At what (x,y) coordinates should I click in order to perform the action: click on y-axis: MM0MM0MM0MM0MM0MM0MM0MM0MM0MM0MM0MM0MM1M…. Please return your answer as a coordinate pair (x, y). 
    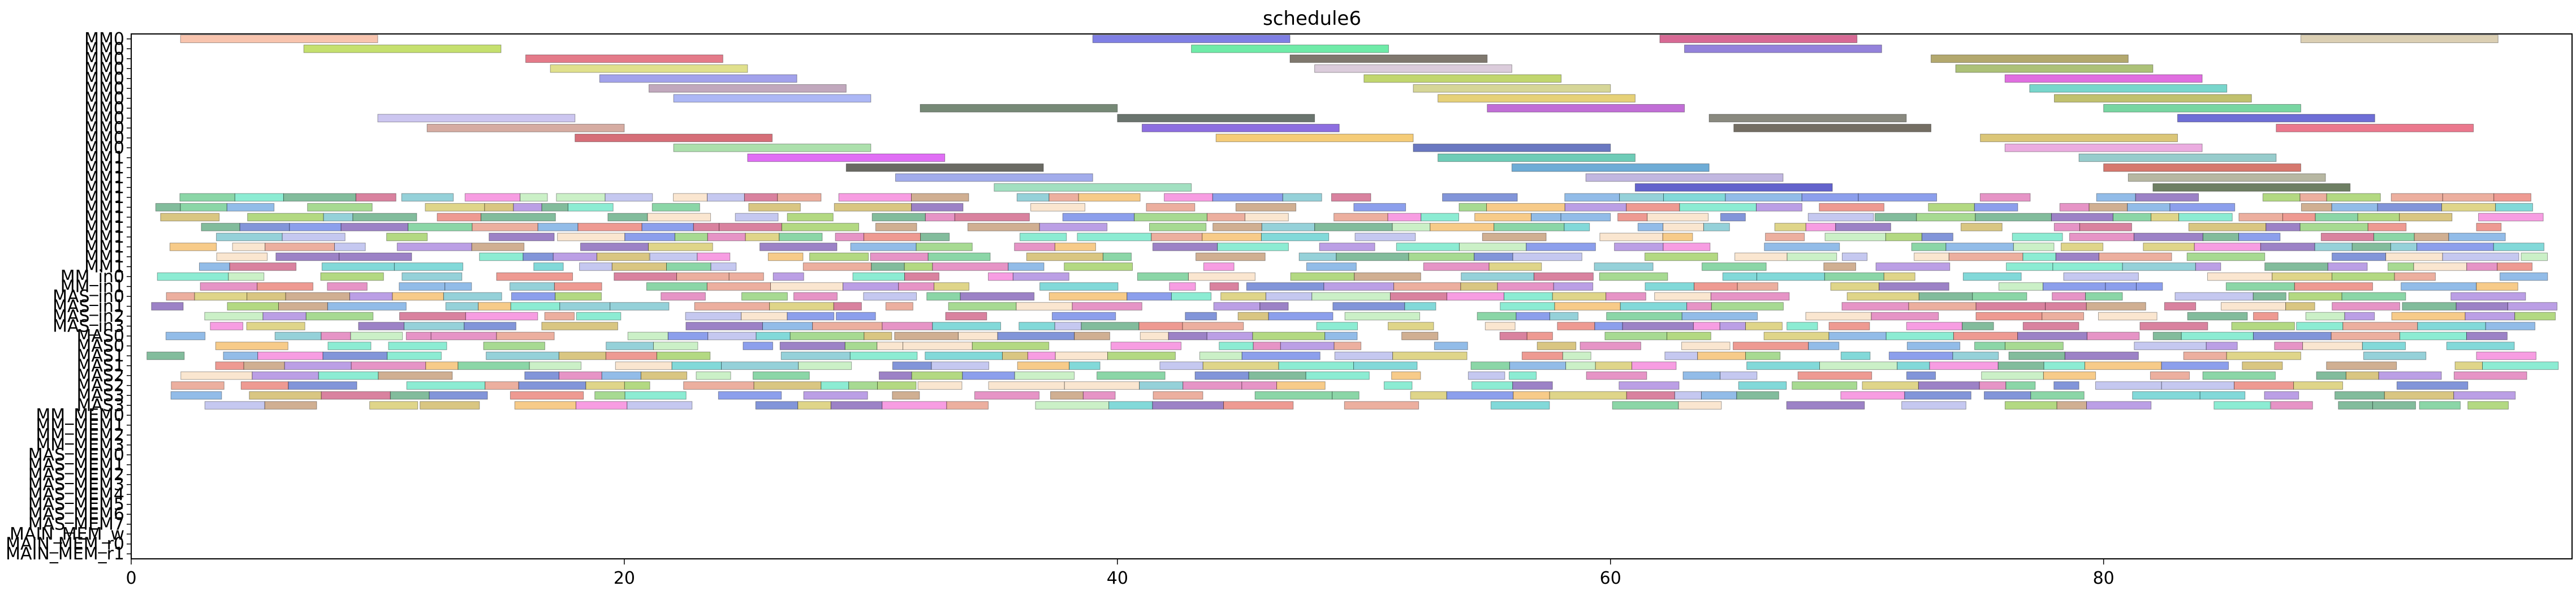
    Looking at the image, I should click on (69, 296).